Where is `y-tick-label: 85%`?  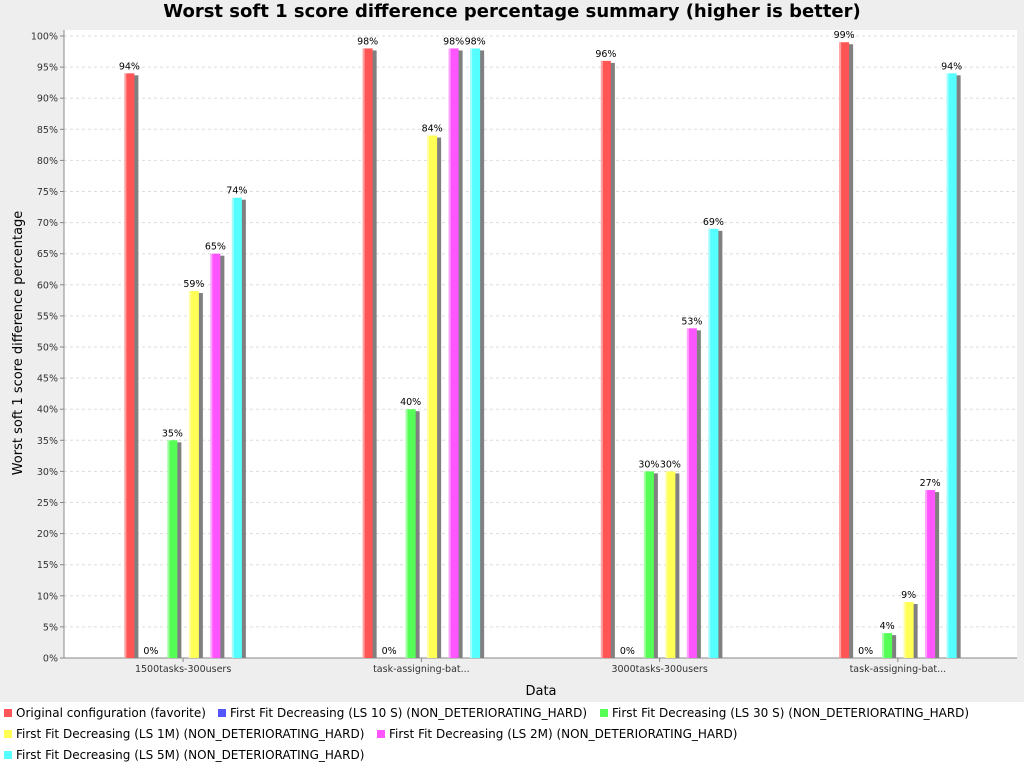 y-tick-label: 85% is located at coordinates (47, 130).